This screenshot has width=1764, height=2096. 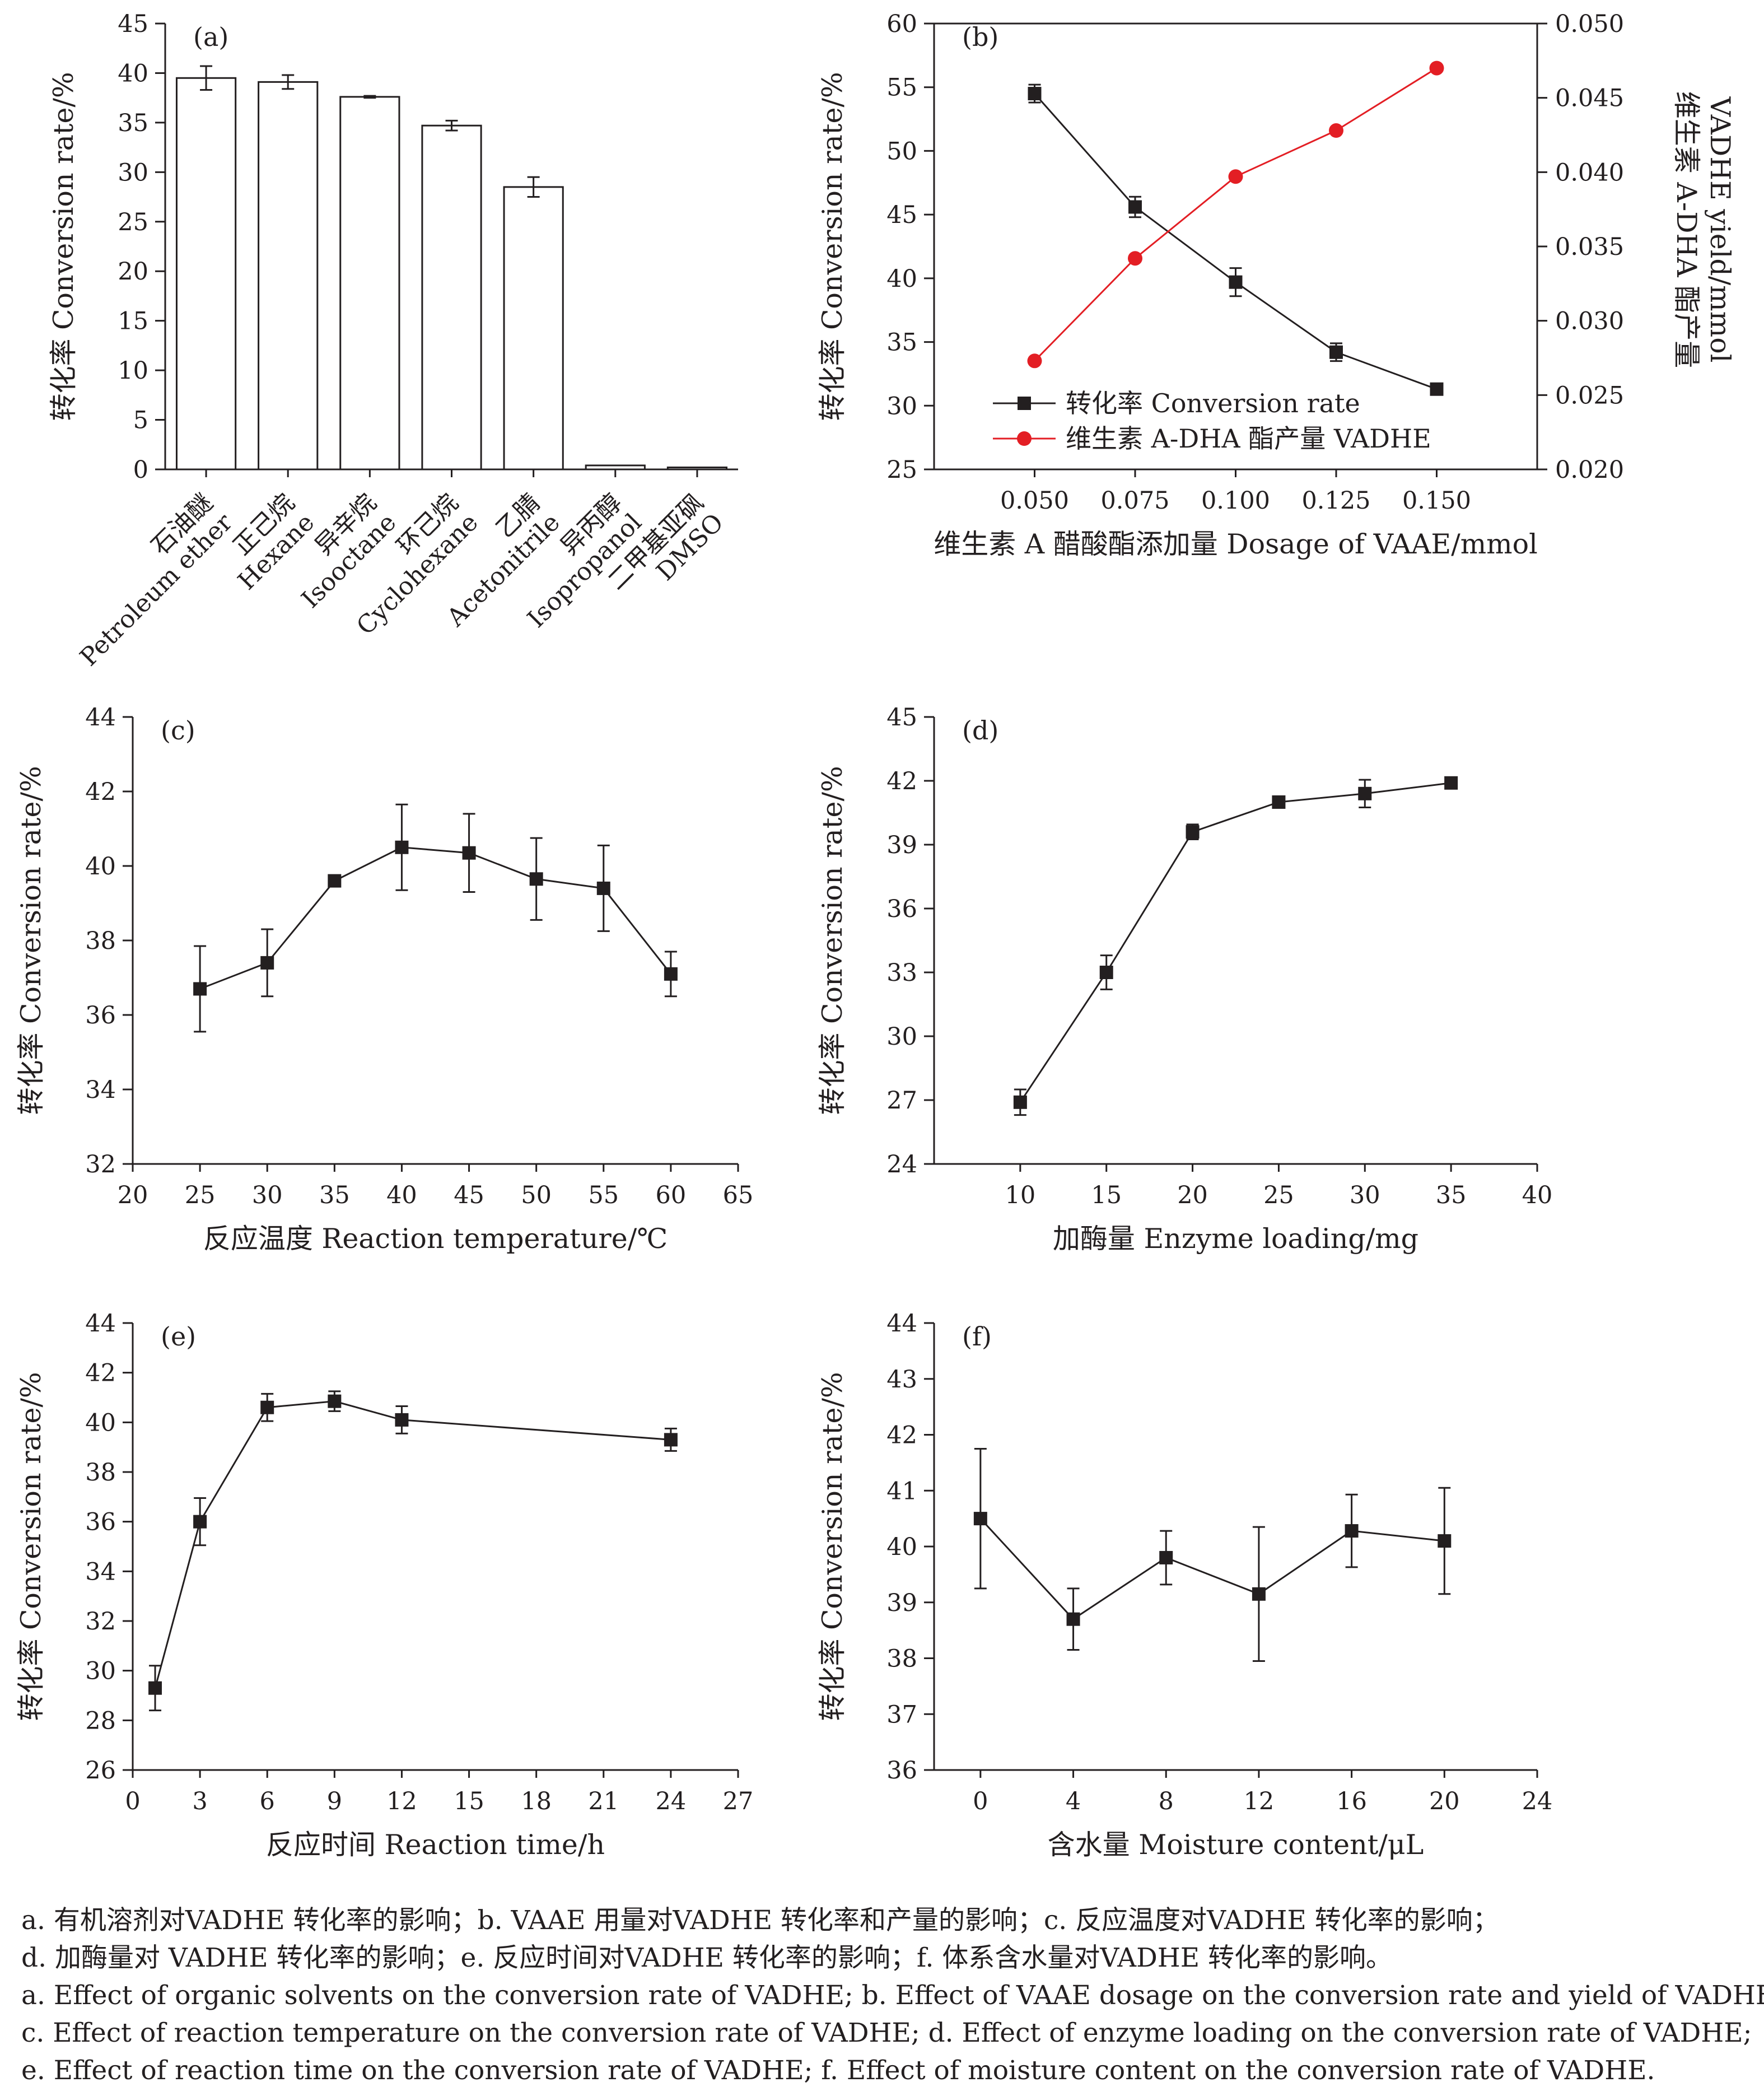 What do you see at coordinates (402, 1801) in the screenshot?
I see `panel-e-xtick-label: 12` at bounding box center [402, 1801].